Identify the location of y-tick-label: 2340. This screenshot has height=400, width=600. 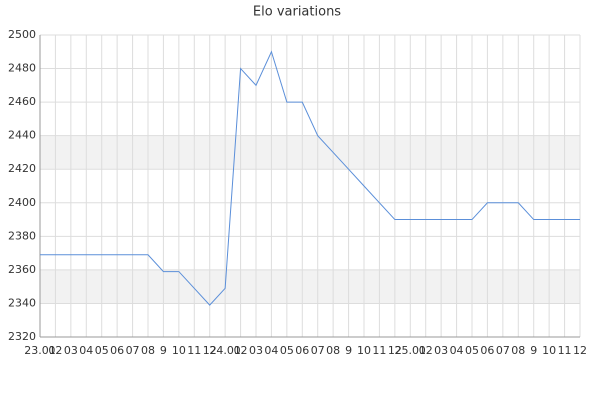
(22, 302).